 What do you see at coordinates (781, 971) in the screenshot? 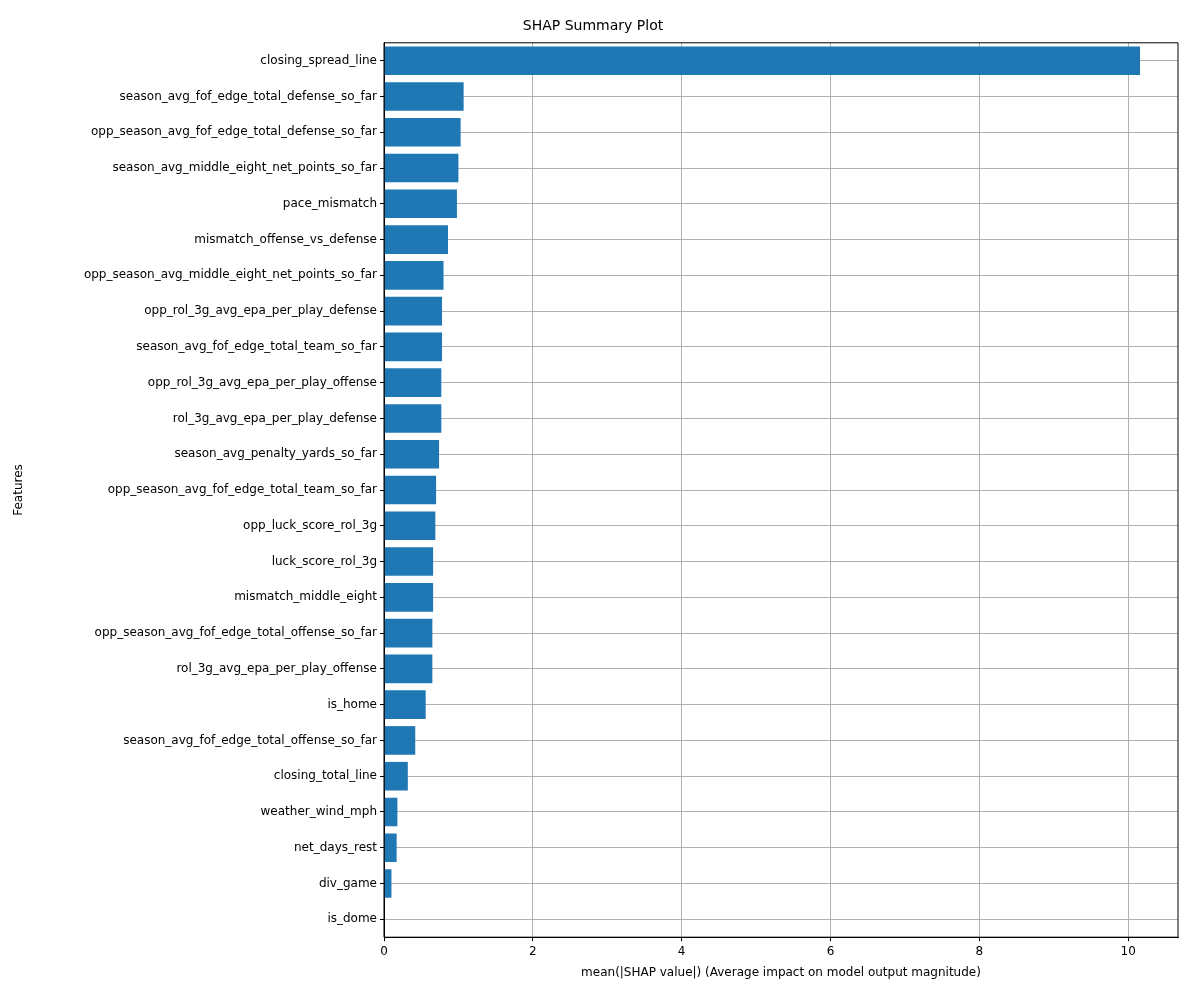
I see `x-axis-title: mean(|SHAP value|) (Average impact on model output magnitude)` at bounding box center [781, 971].